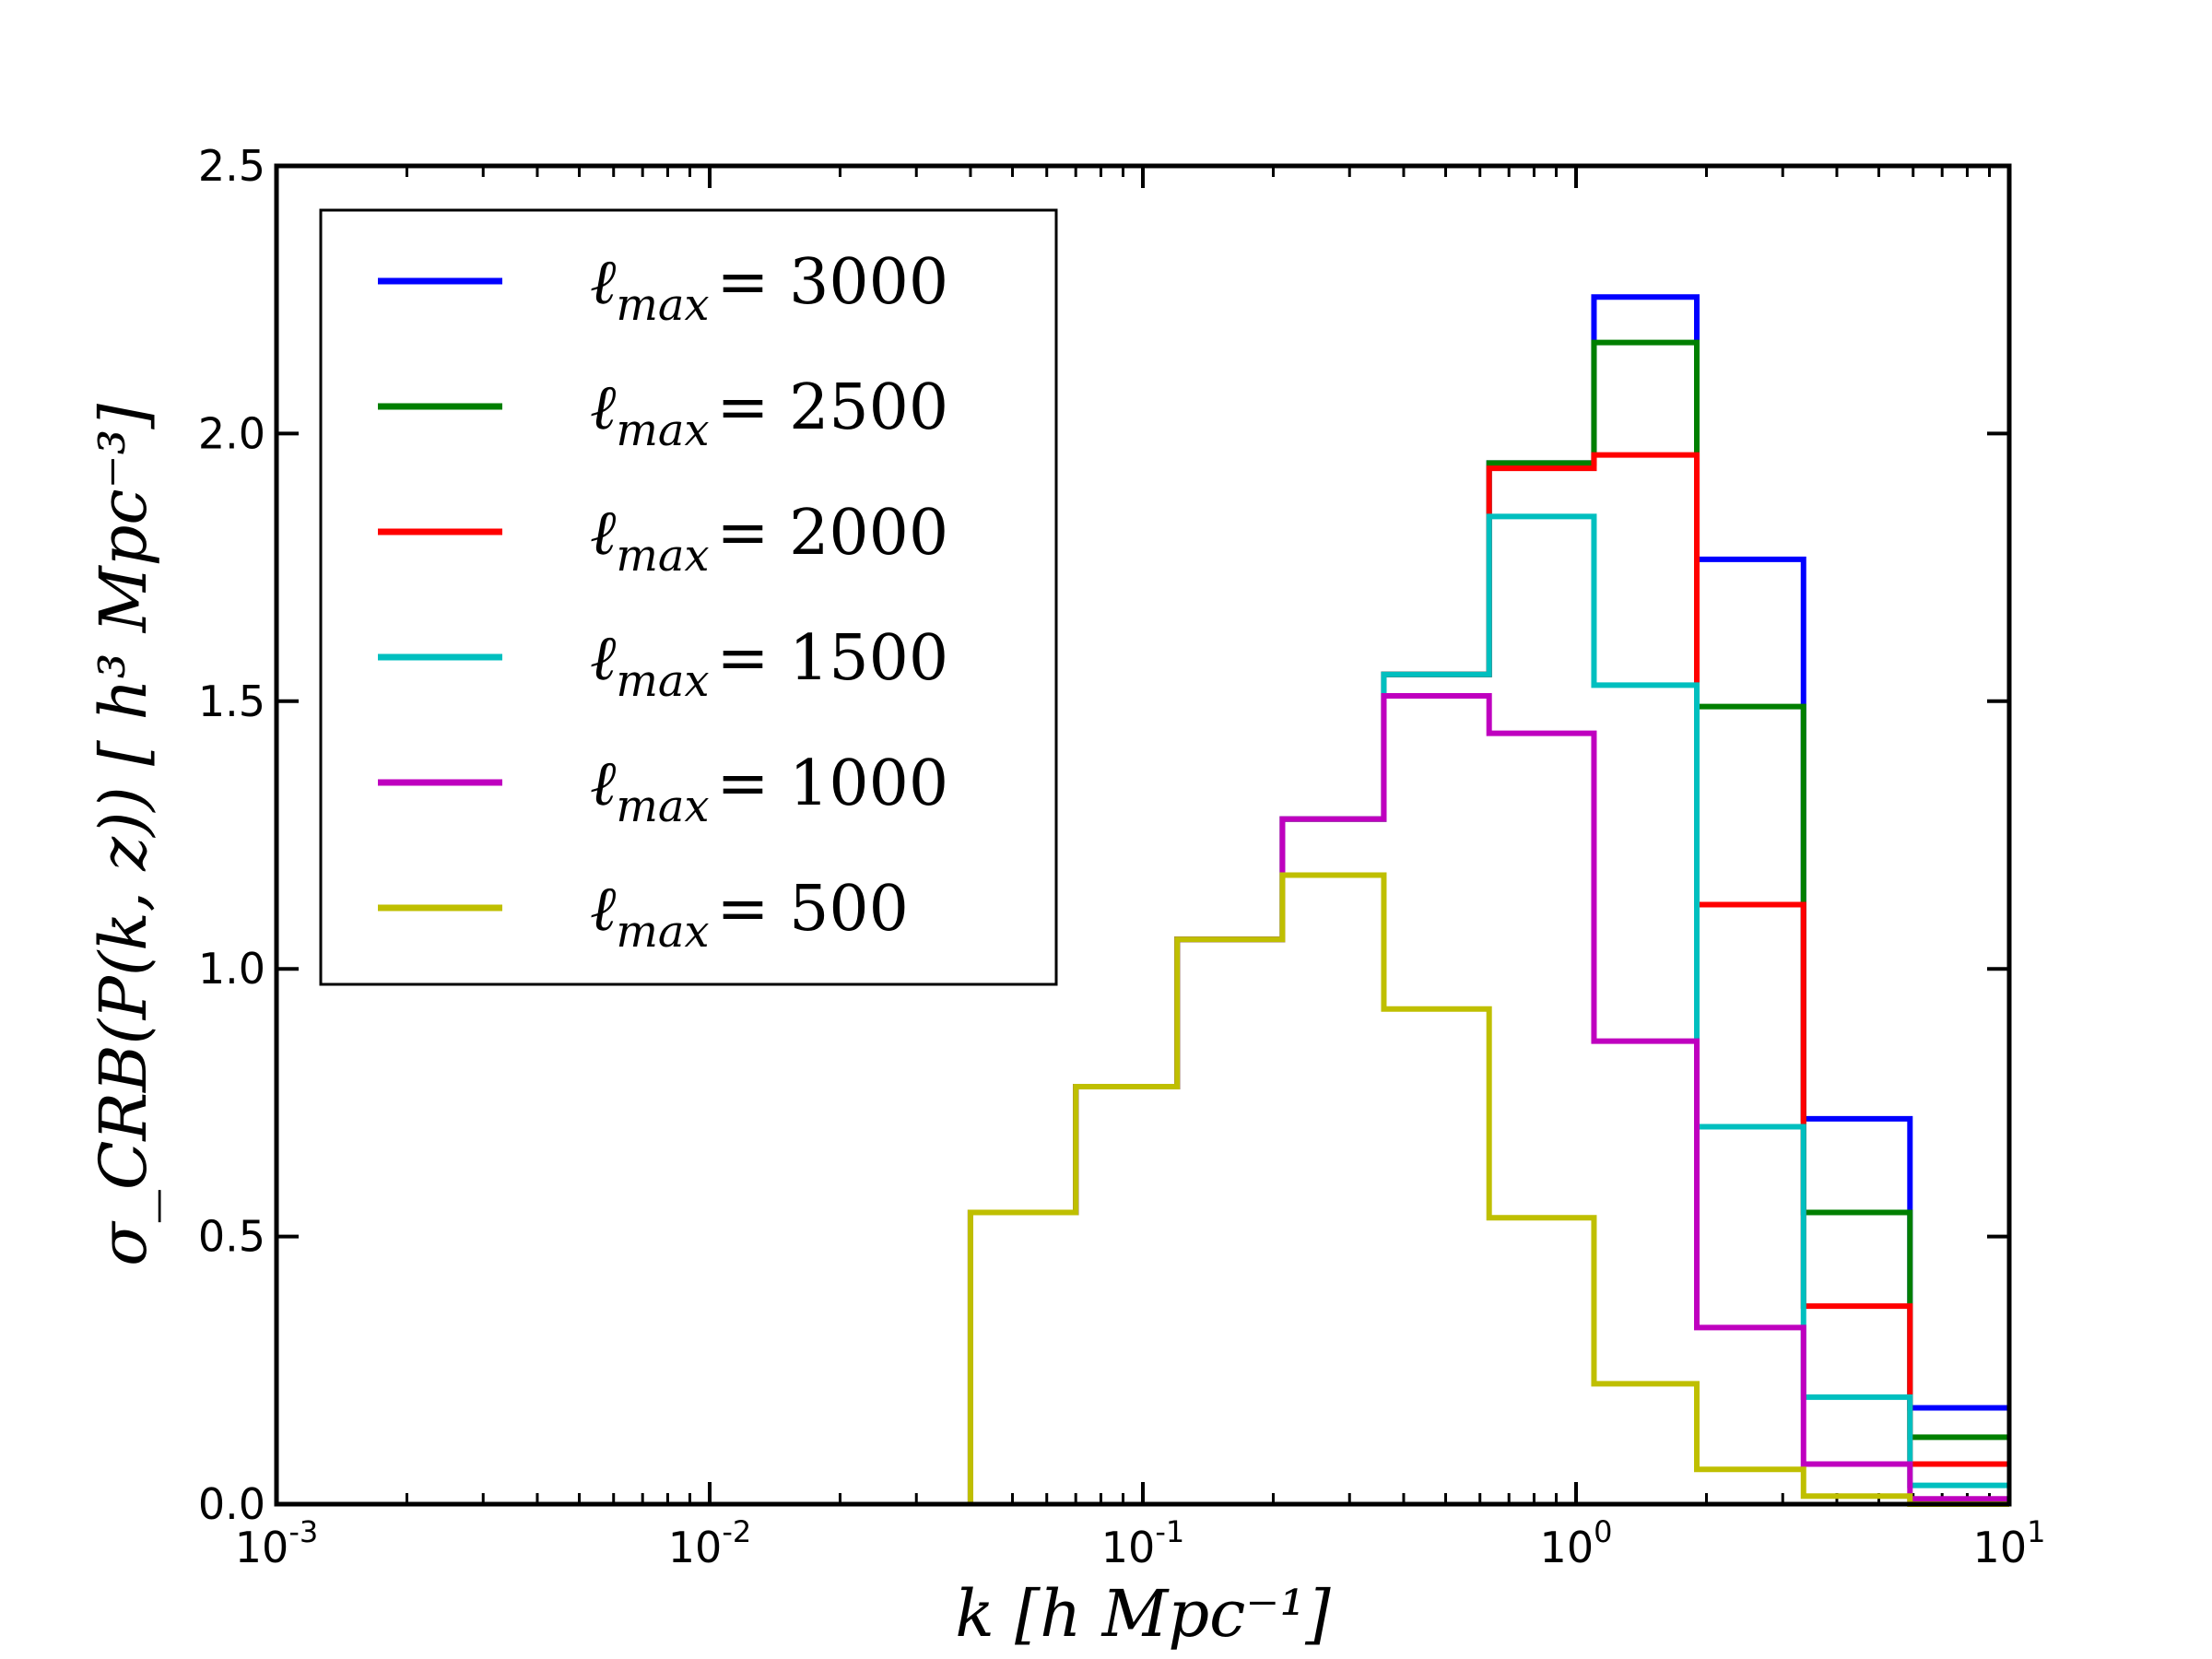 Image resolution: width=2212 pixels, height=1659 pixels. What do you see at coordinates (769, 789) in the screenshot?
I see `legend-label: ℓmax = 1000` at bounding box center [769, 789].